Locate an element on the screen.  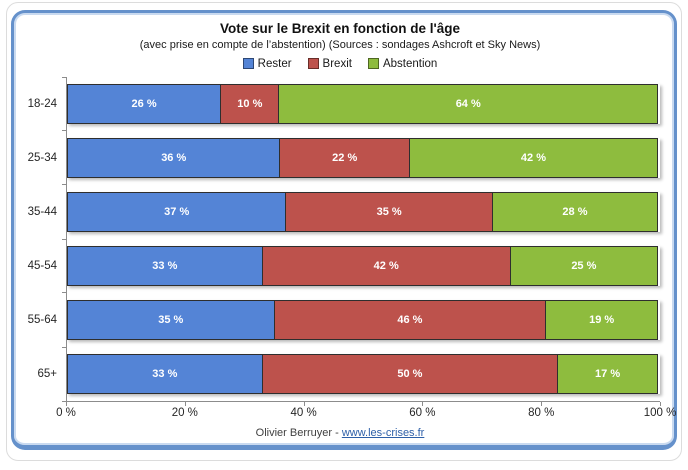
bar-row: 33 % 50 % 17 % is located at coordinates (363, 374).